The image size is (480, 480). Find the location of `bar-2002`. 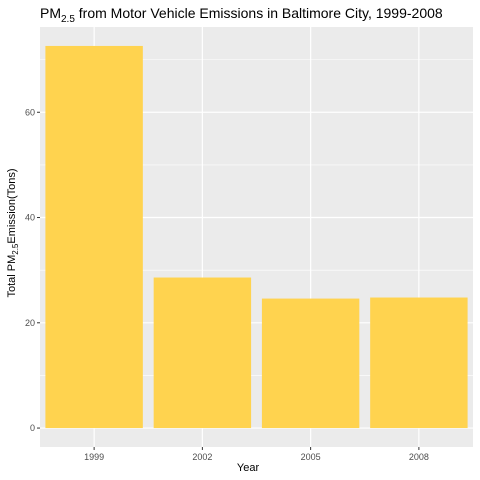

bar-2002 is located at coordinates (202, 353).